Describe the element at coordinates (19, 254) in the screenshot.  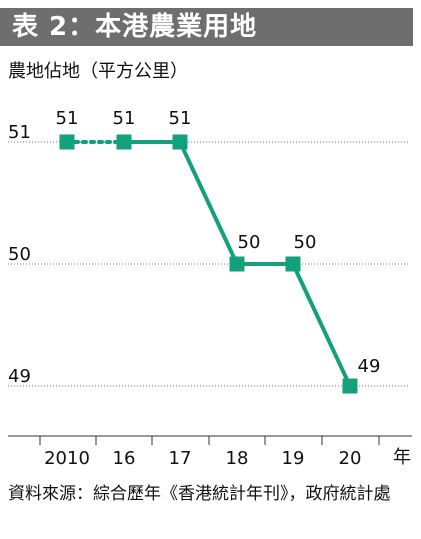
I see `y-tick-label: 50` at that location.